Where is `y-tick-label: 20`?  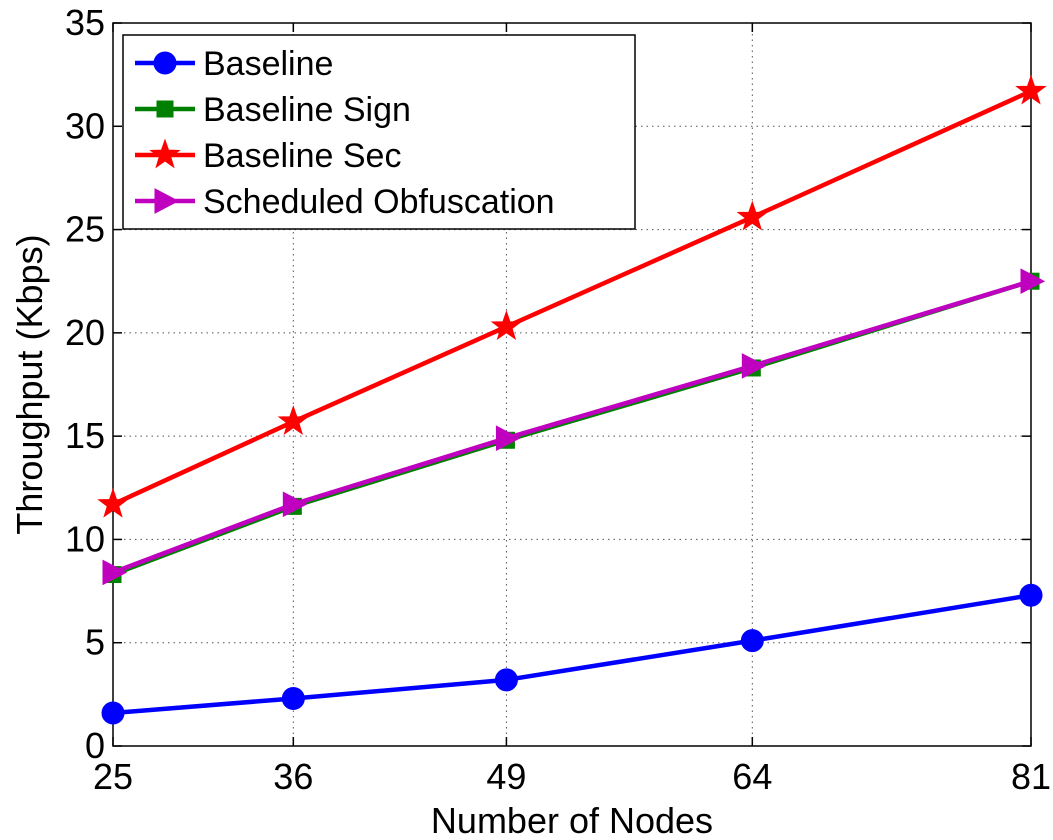
y-tick-label: 20 is located at coordinates (85, 332).